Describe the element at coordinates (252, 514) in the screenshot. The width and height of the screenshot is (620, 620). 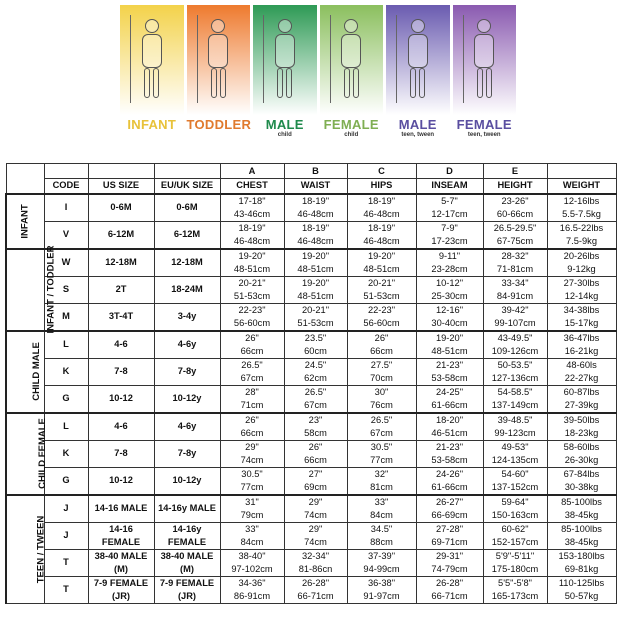
I see `cell-text: 79cm` at that location.